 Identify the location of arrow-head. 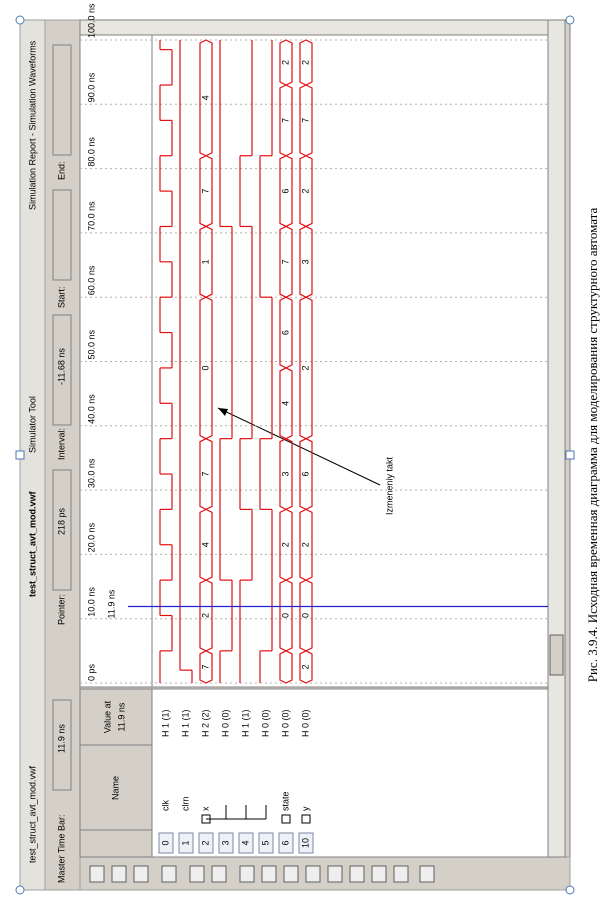
(223, 412).